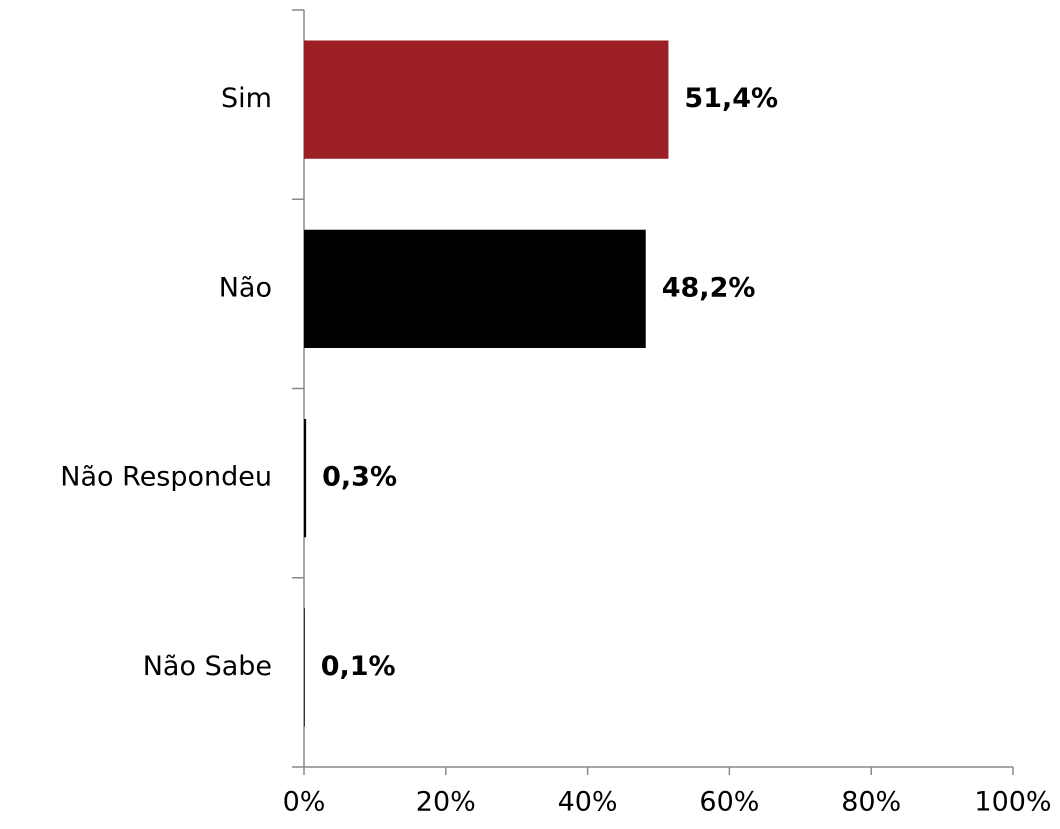 The width and height of the screenshot is (1060, 829). I want to click on y-tick-label: Não Sabe, so click(207, 666).